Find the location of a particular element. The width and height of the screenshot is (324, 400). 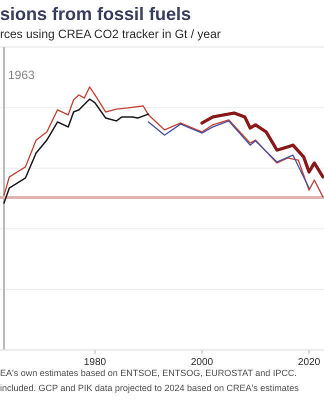

ref-line-label: 1963 is located at coordinates (22, 75).